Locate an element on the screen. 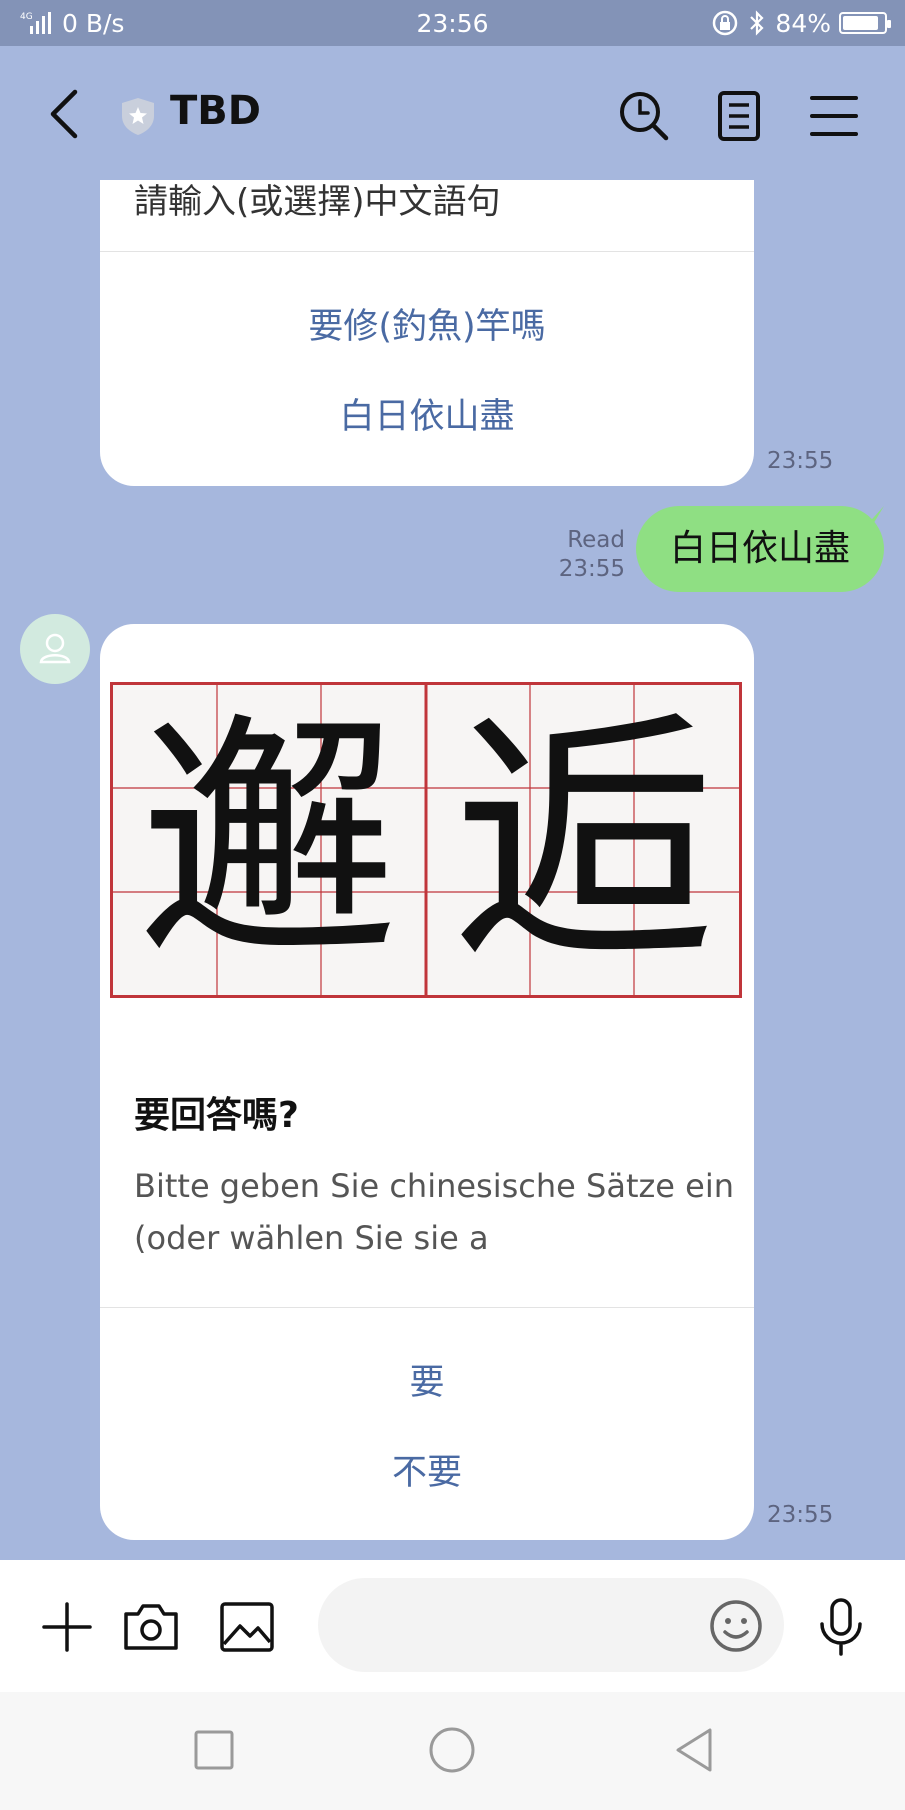 This screenshot has width=905, height=1810. status-bar: 4G 0 B/s 23:56 84% is located at coordinates (452, 23).